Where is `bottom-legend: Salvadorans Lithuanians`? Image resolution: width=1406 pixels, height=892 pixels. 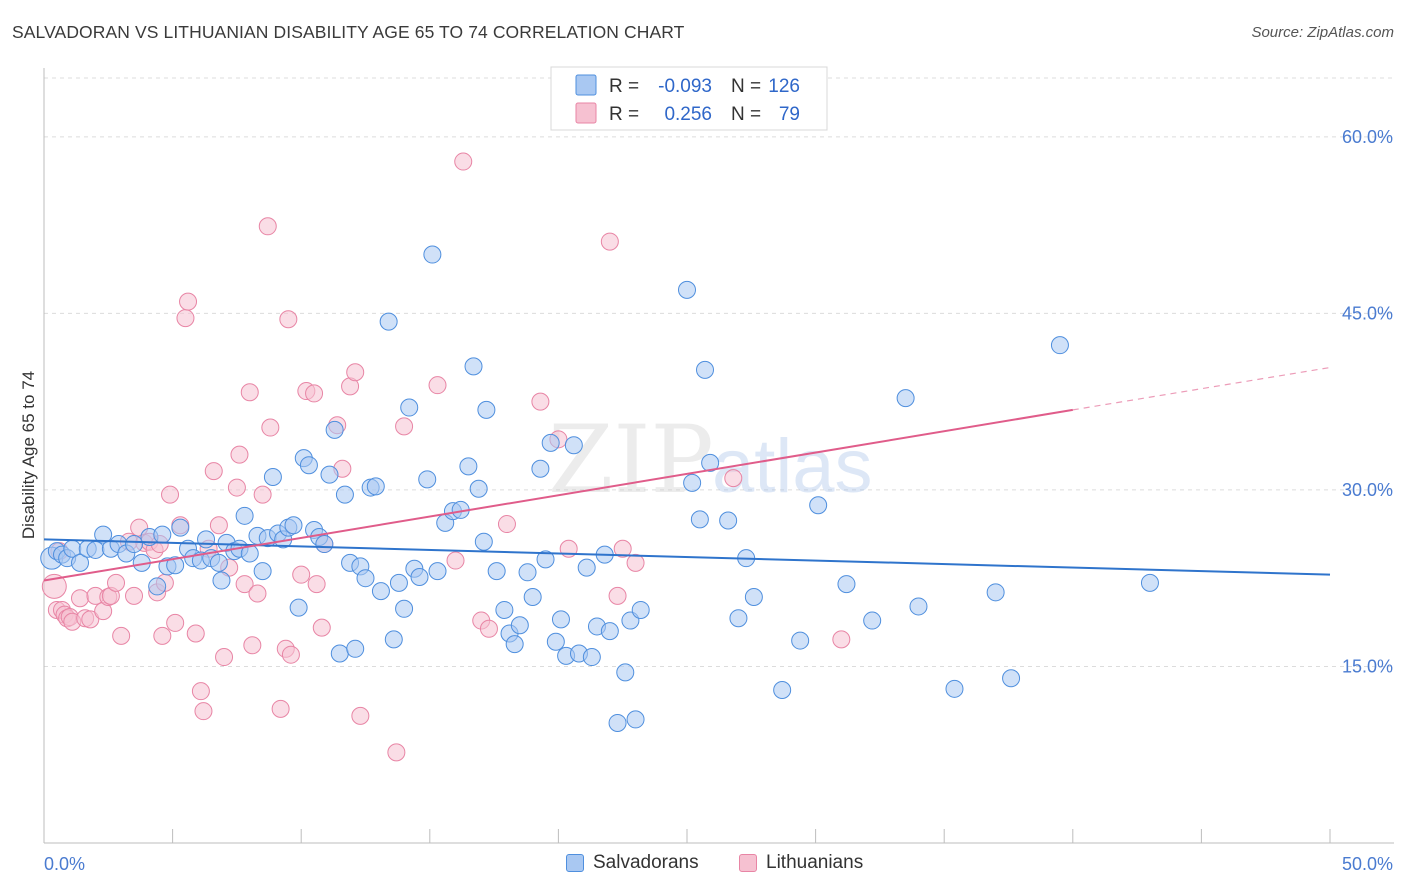
bottom-legend: Salvadorans Lithuanians is located at coordinates (703, 865).